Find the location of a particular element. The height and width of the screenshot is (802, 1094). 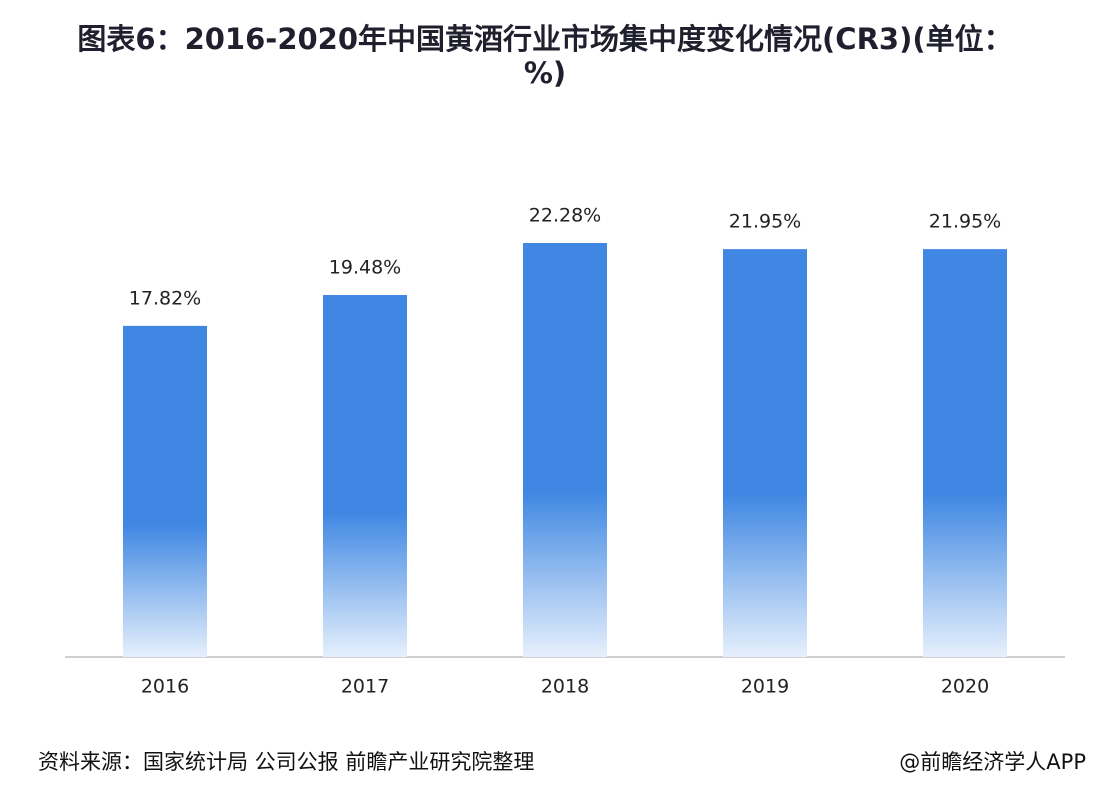

chart-title: 图表6：2016-2020年中国黄酒行业市场集中度变化情况(CR3)(单位：%) is located at coordinates (545, 56).